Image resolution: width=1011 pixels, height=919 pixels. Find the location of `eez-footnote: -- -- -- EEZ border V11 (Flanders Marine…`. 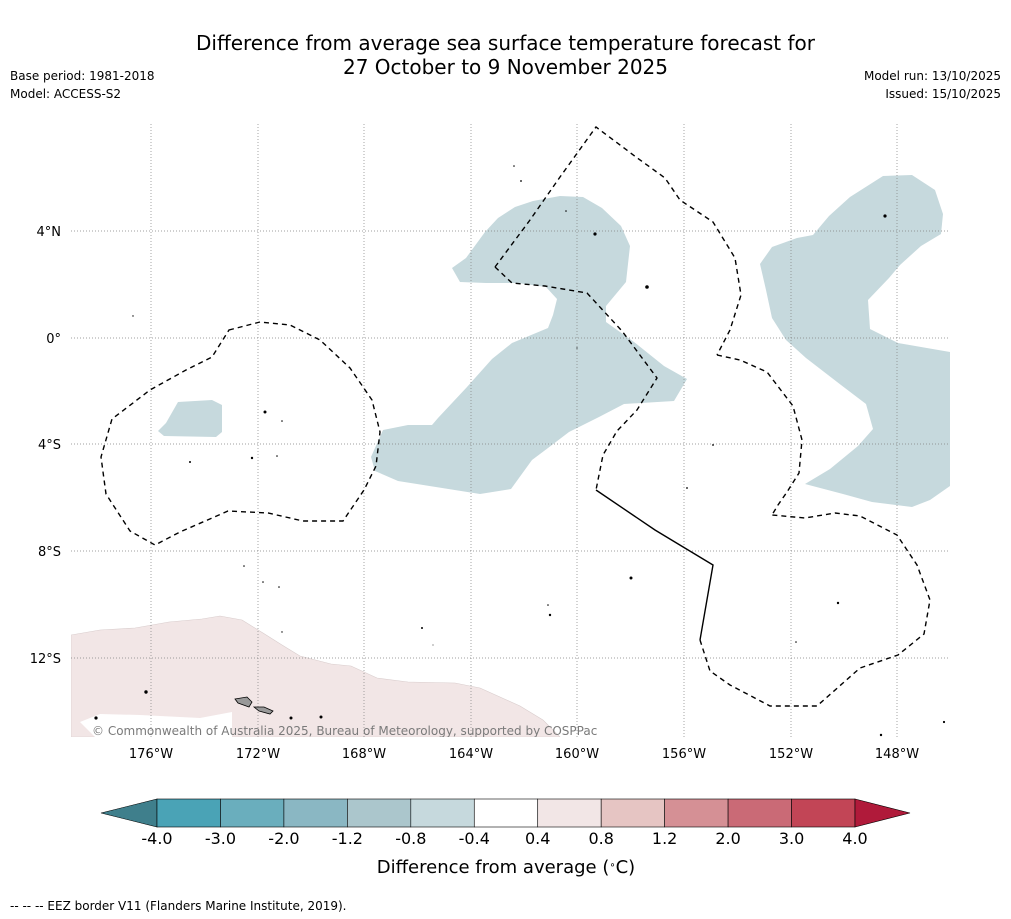

eez-footnote: -- -- -- EEZ border V11 (Flanders Marine… is located at coordinates (178, 906).